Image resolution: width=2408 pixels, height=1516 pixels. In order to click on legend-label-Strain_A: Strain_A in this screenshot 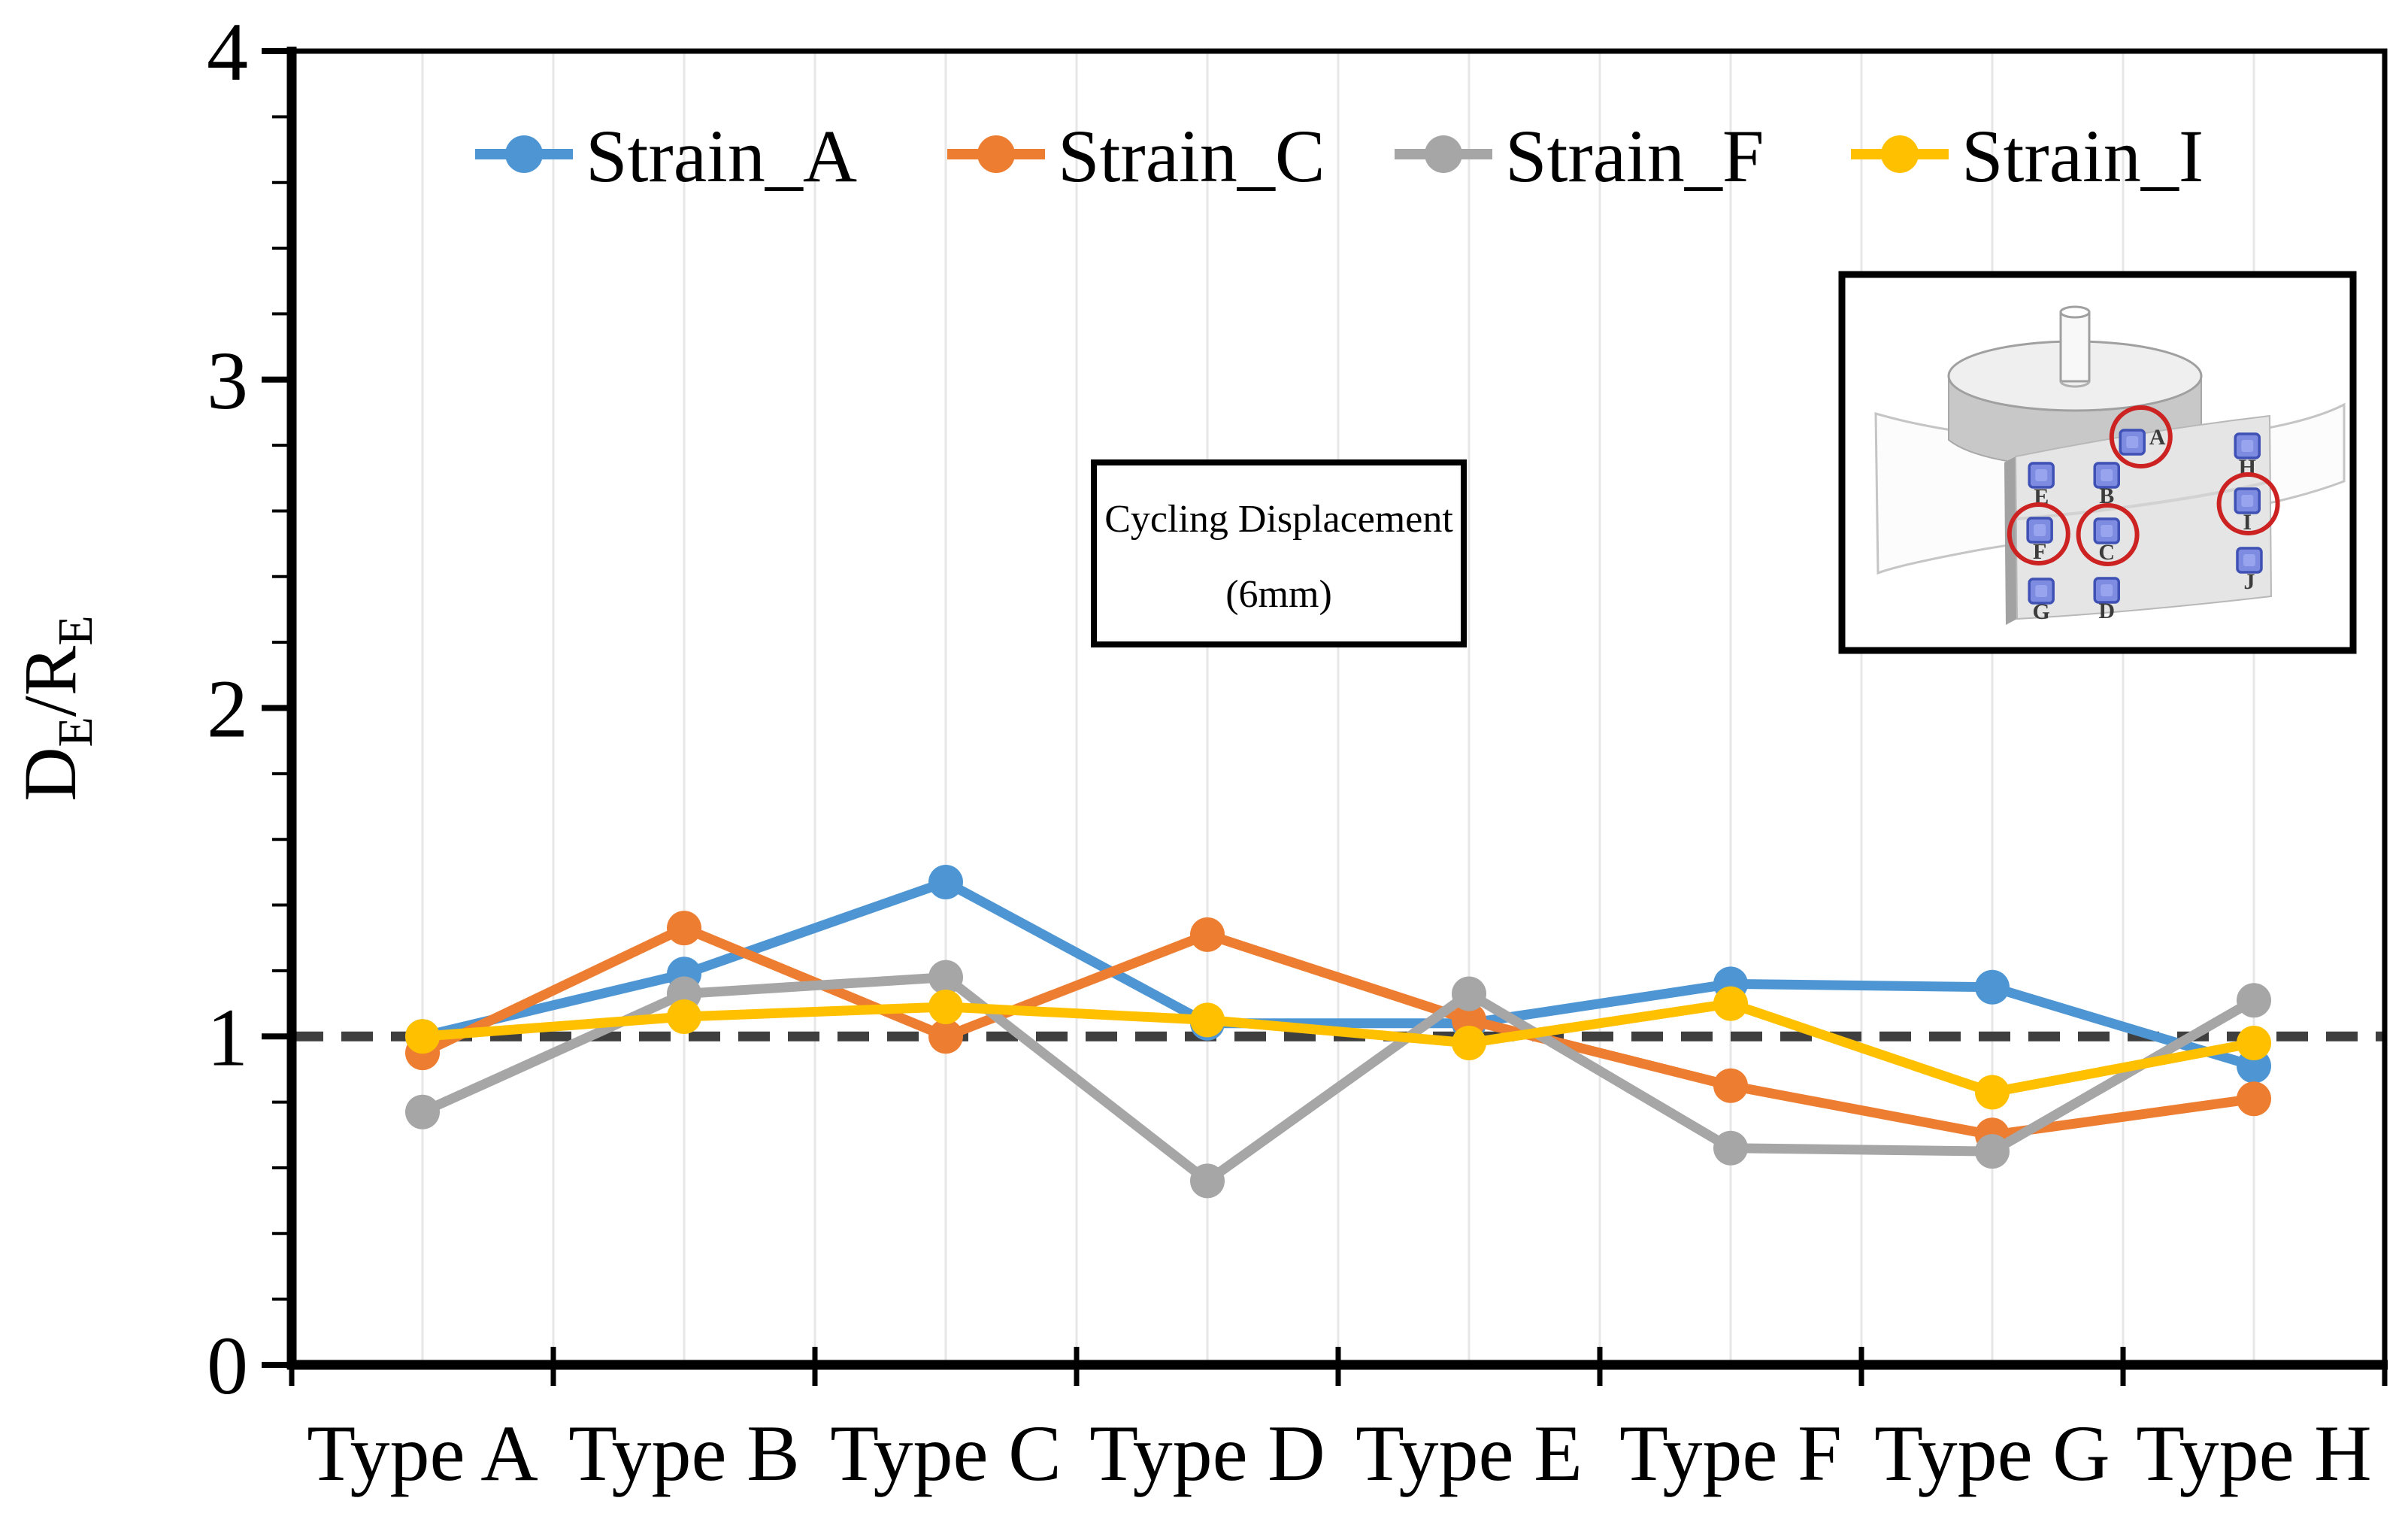, I will do `click(721, 156)`.